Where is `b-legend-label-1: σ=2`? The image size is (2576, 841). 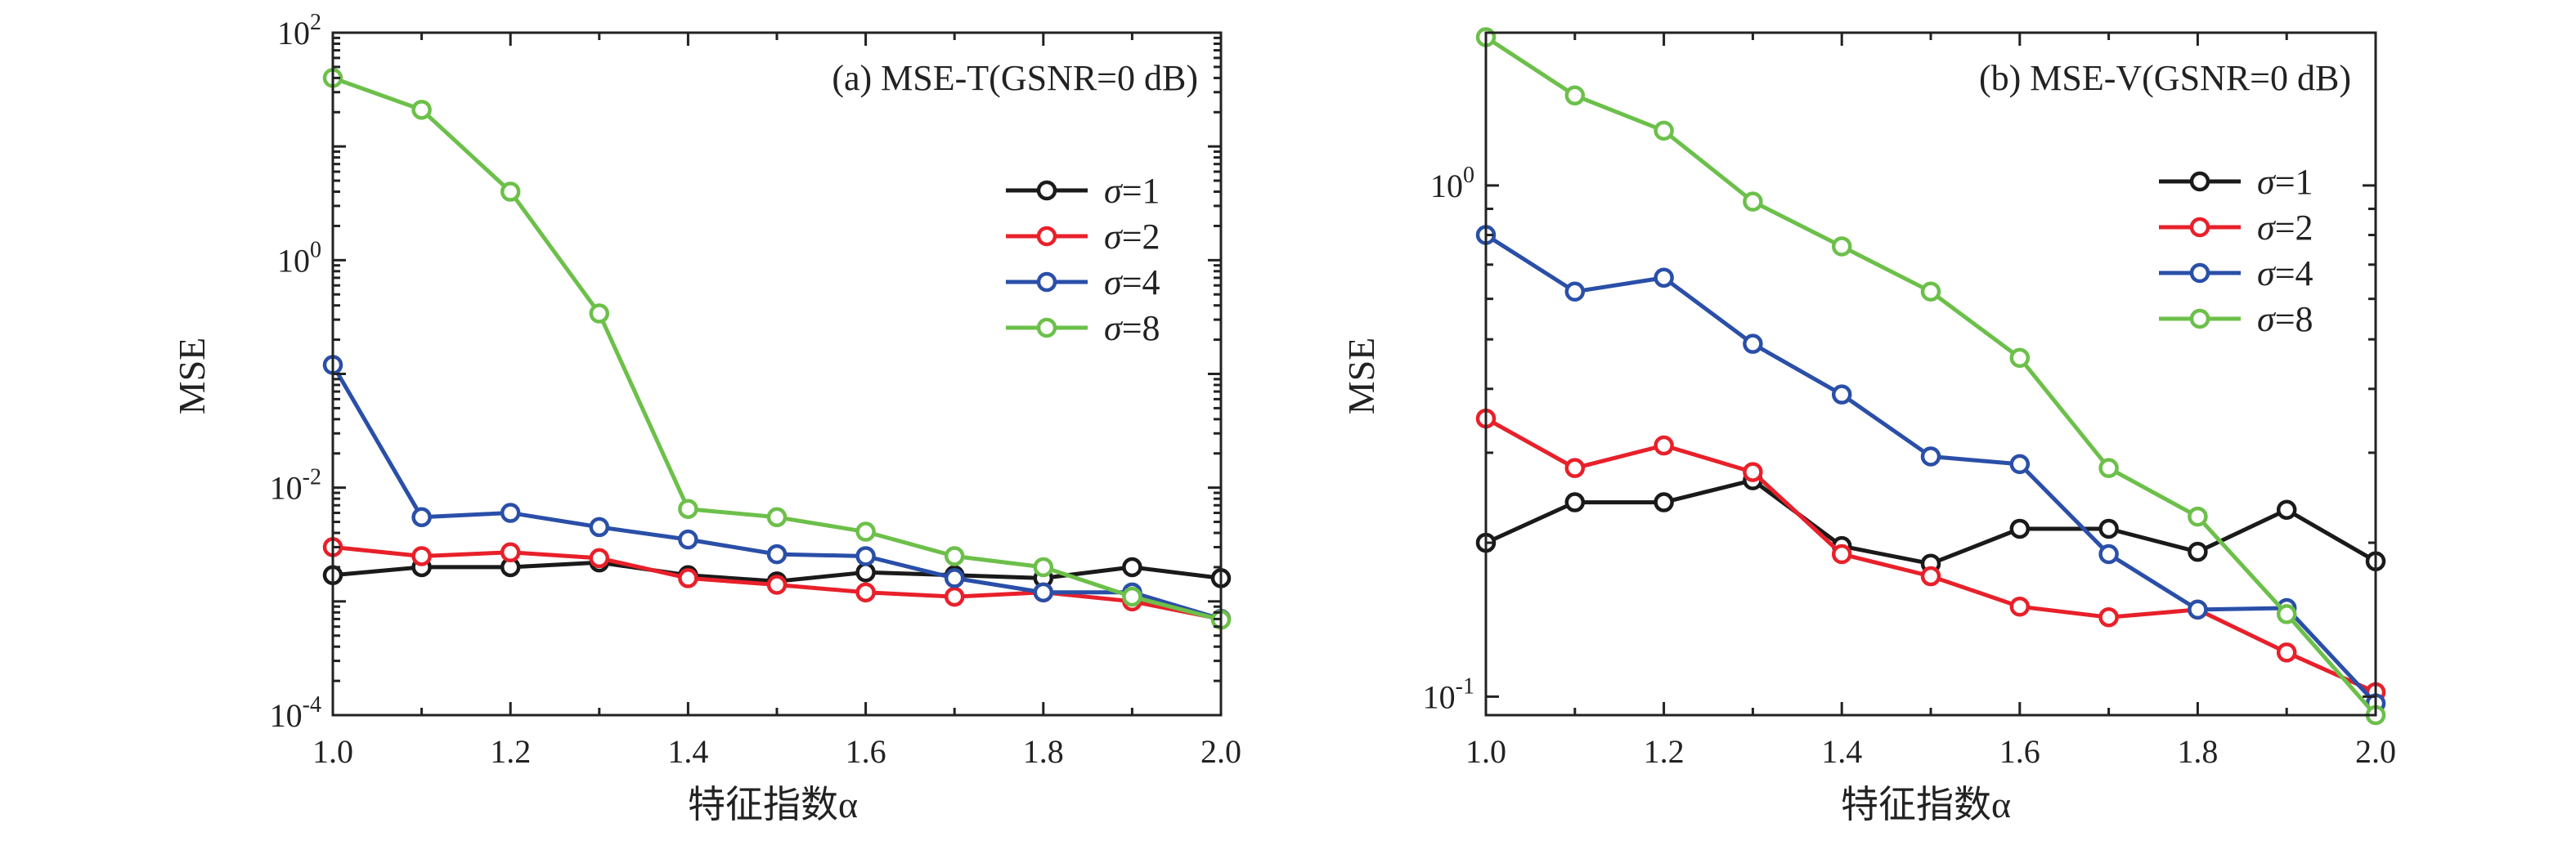
b-legend-label-1: σ=2 is located at coordinates (2285, 228).